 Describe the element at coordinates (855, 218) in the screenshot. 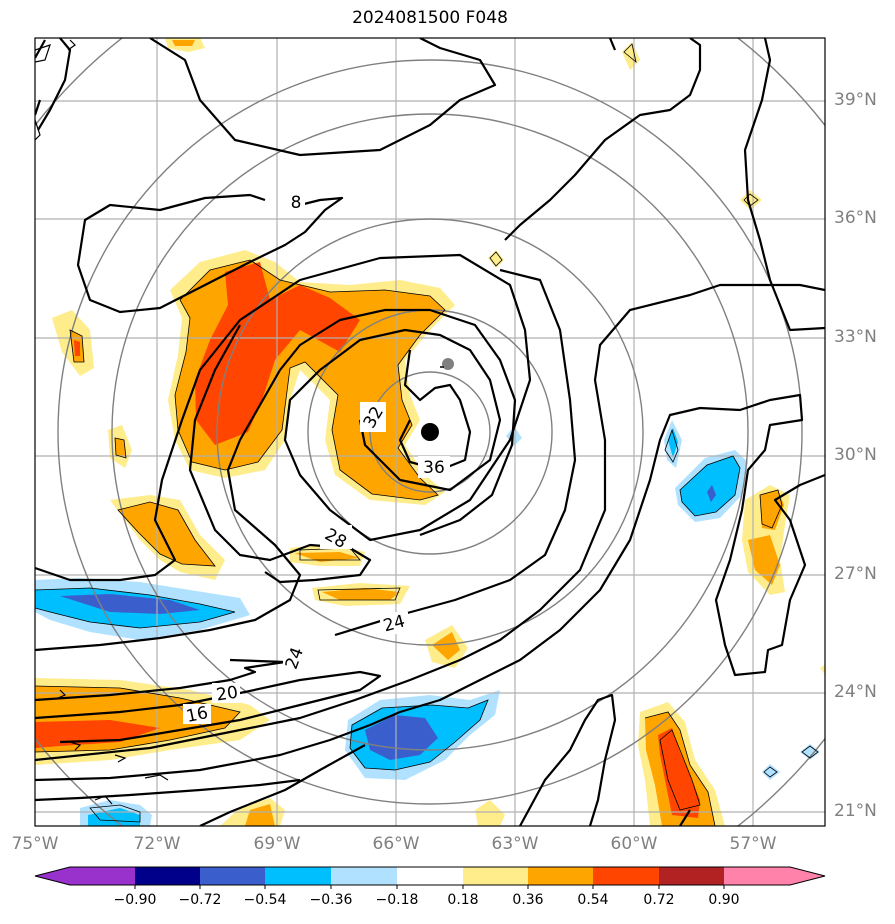

I see `lat-label-36n: 36°N` at that location.